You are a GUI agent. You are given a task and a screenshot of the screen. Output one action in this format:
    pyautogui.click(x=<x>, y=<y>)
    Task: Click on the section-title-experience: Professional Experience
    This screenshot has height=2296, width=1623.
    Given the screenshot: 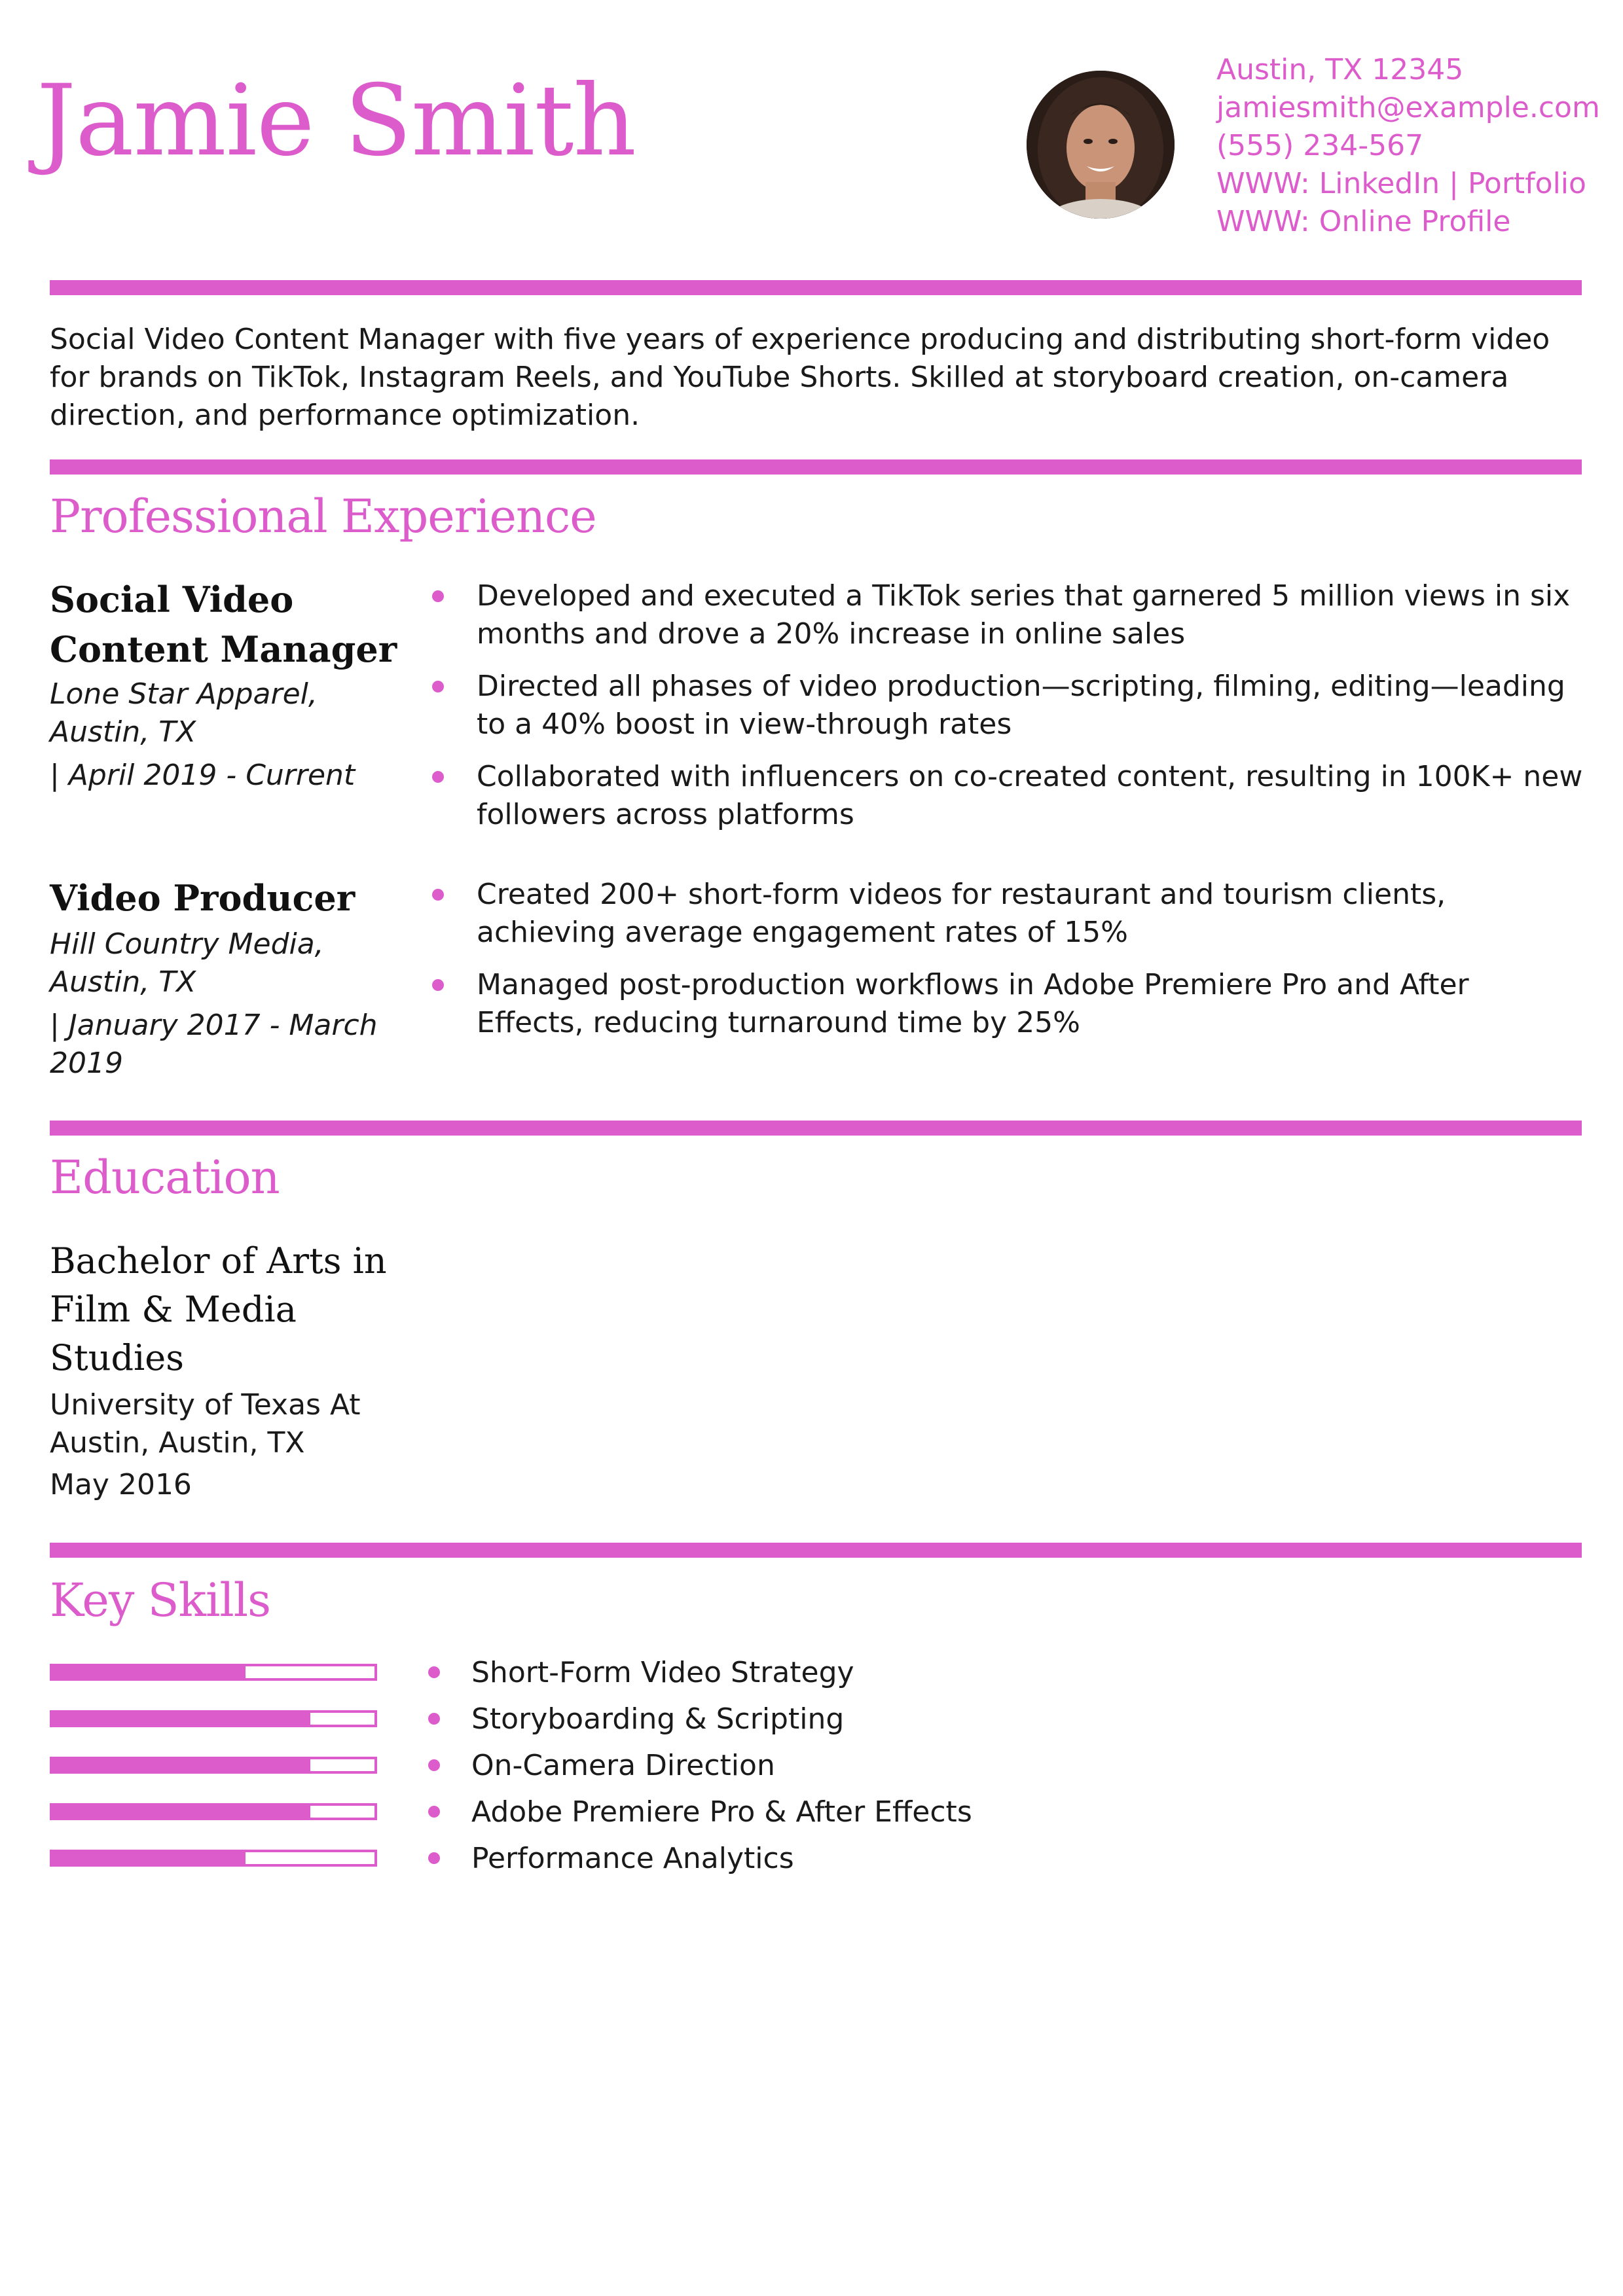 What is the action you would take?
    pyautogui.click(x=323, y=516)
    